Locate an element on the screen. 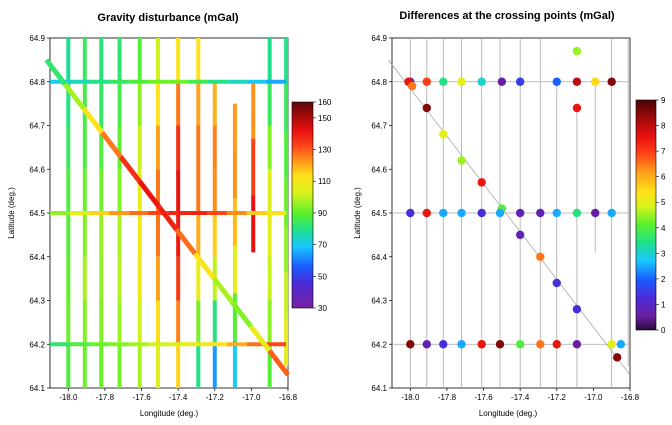 Image resolution: width=672 pixels, height=425 pixels. colorbar-tick-labels: 0 1 2 3 4 5 6 7 8 9 is located at coordinates (661, 215).